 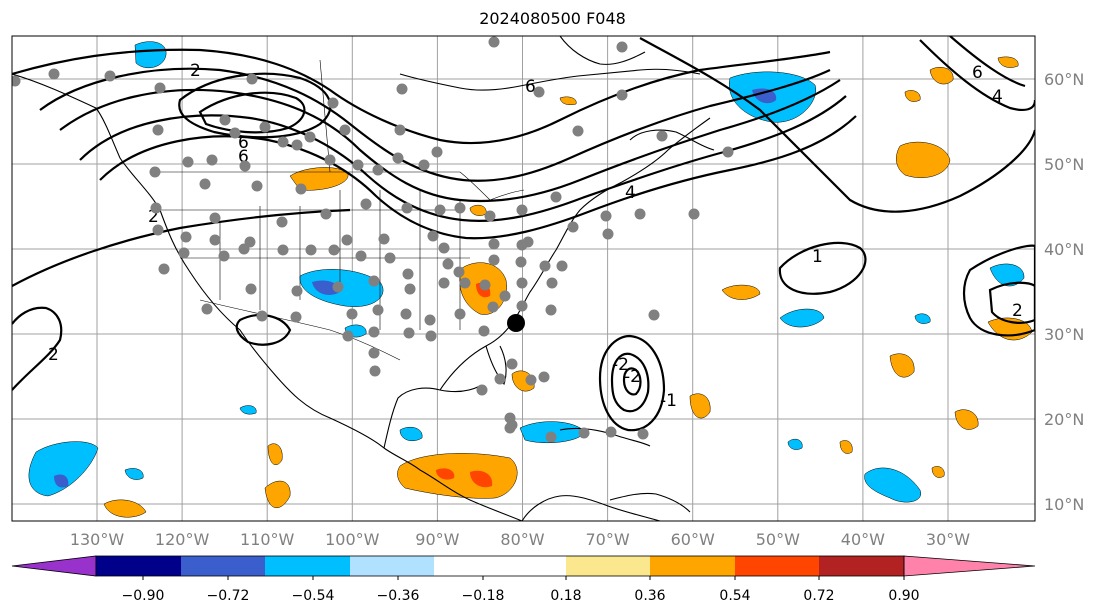 What do you see at coordinates (97, 539) in the screenshot?
I see `longitude-label: 130°W` at bounding box center [97, 539].